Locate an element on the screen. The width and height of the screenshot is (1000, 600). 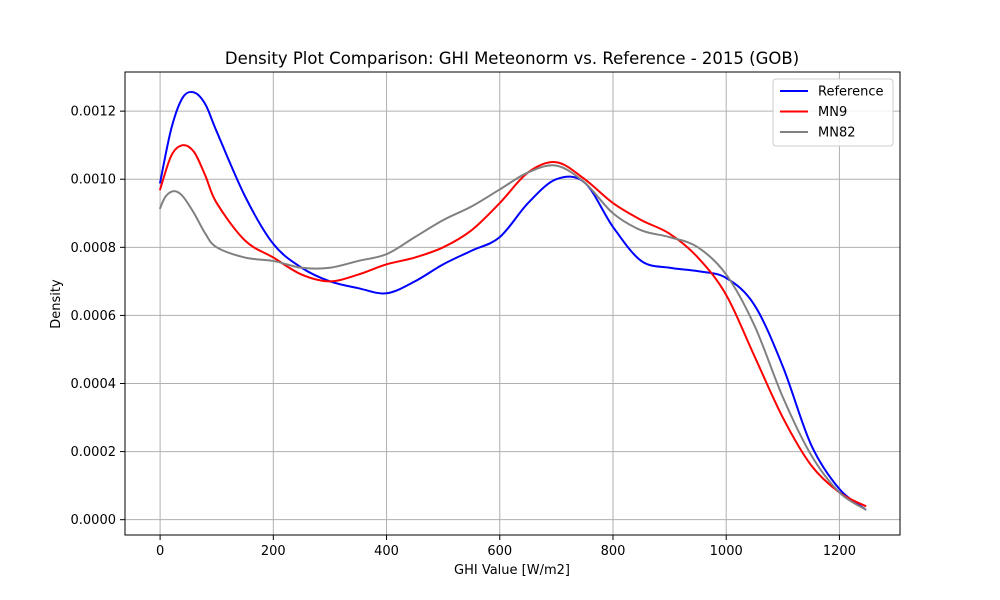
legend: Reference MN9 MN82 is located at coordinates (833, 112).